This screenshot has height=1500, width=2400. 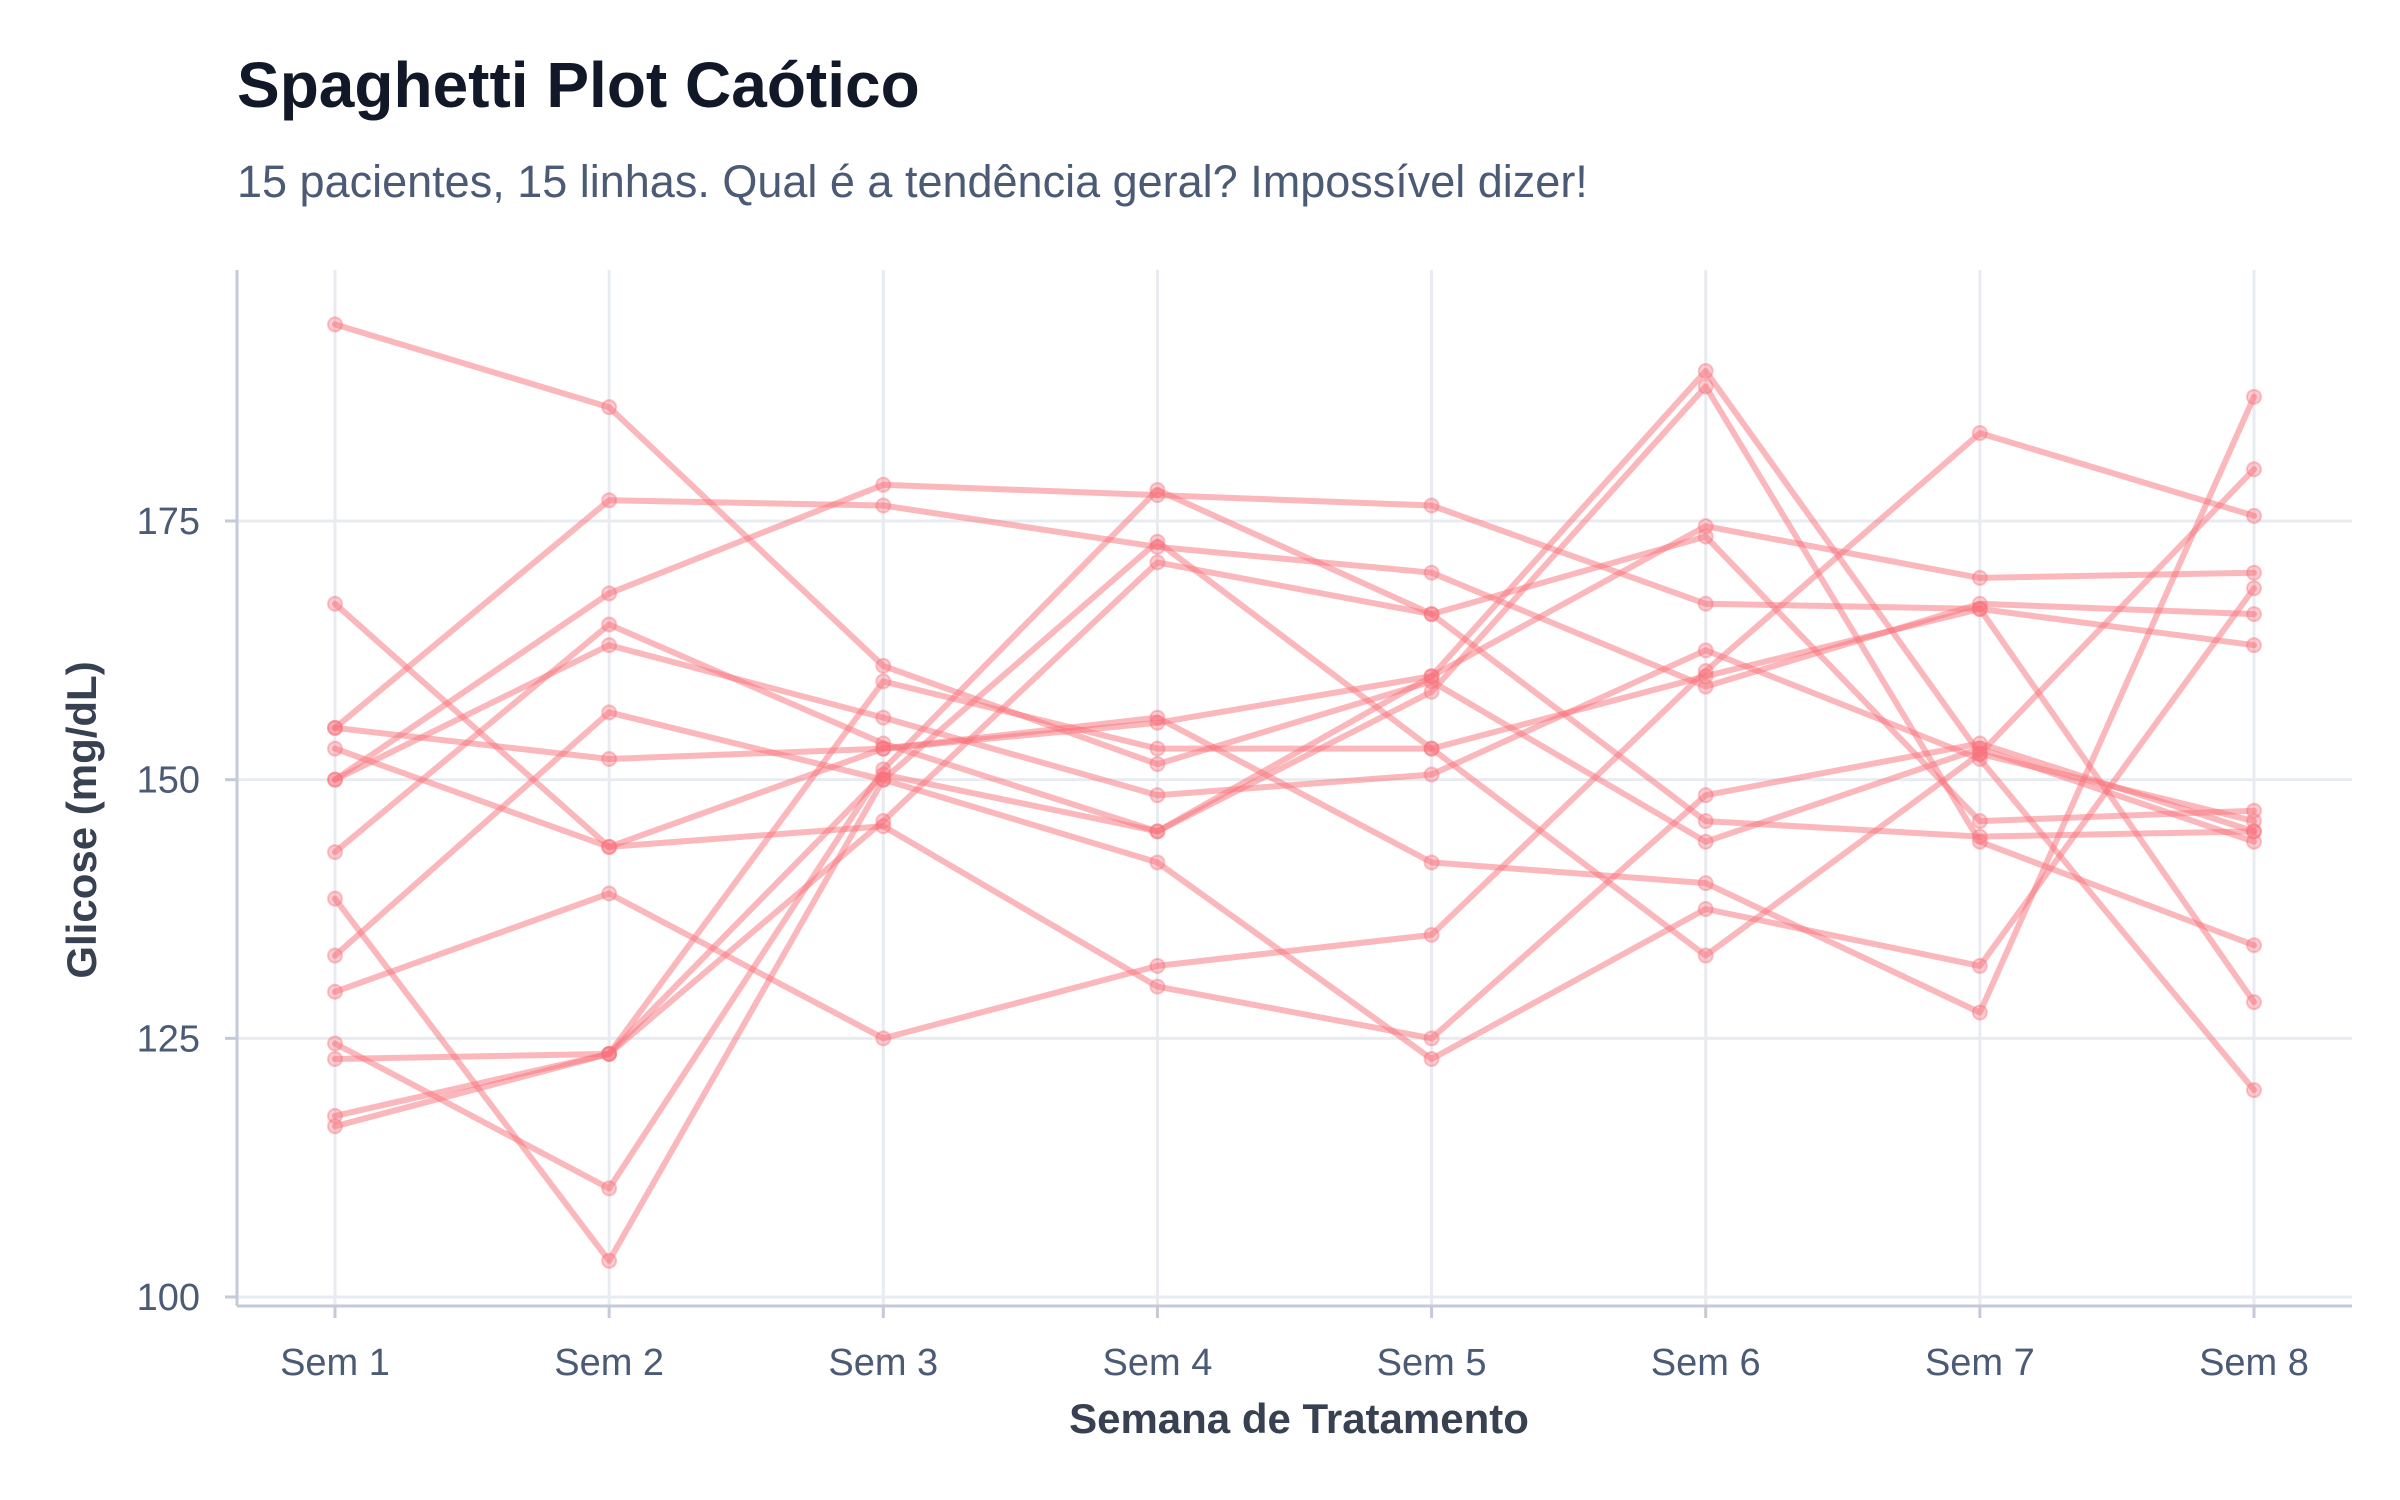 What do you see at coordinates (335, 1363) in the screenshot?
I see `x-tick-label: Sem 1` at bounding box center [335, 1363].